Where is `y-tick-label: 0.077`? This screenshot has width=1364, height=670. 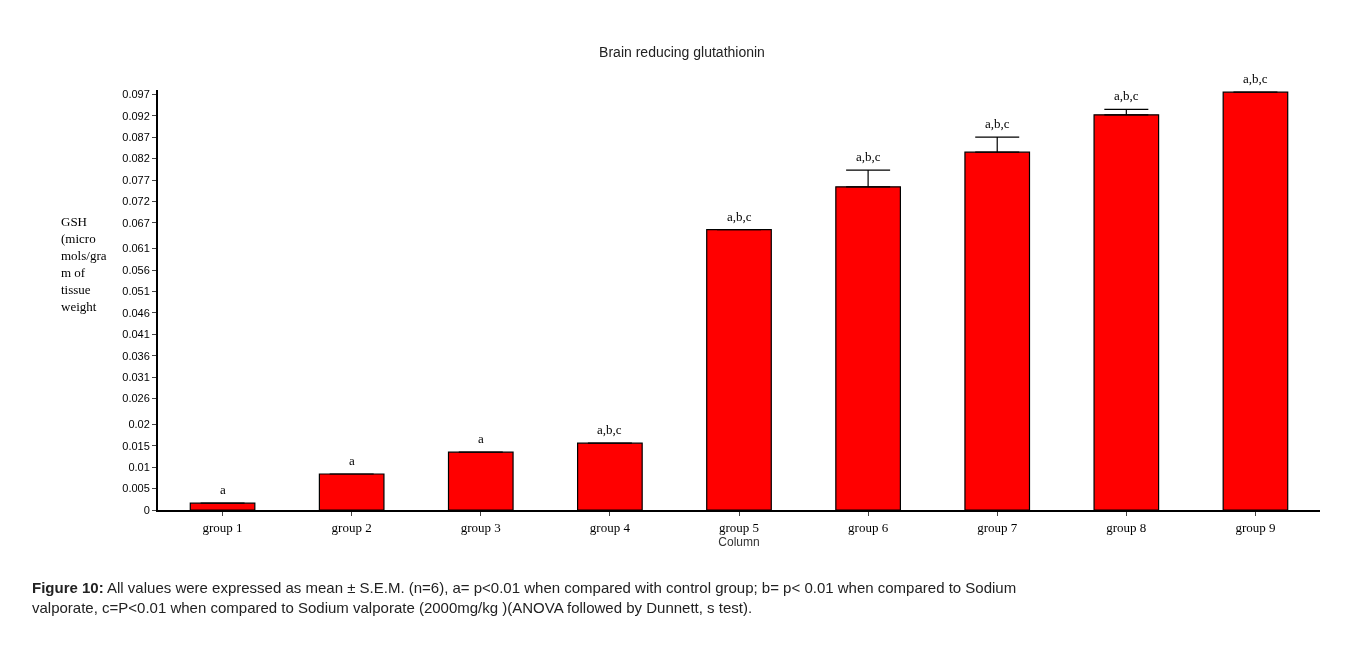 y-tick-label: 0.077 is located at coordinates (136, 179).